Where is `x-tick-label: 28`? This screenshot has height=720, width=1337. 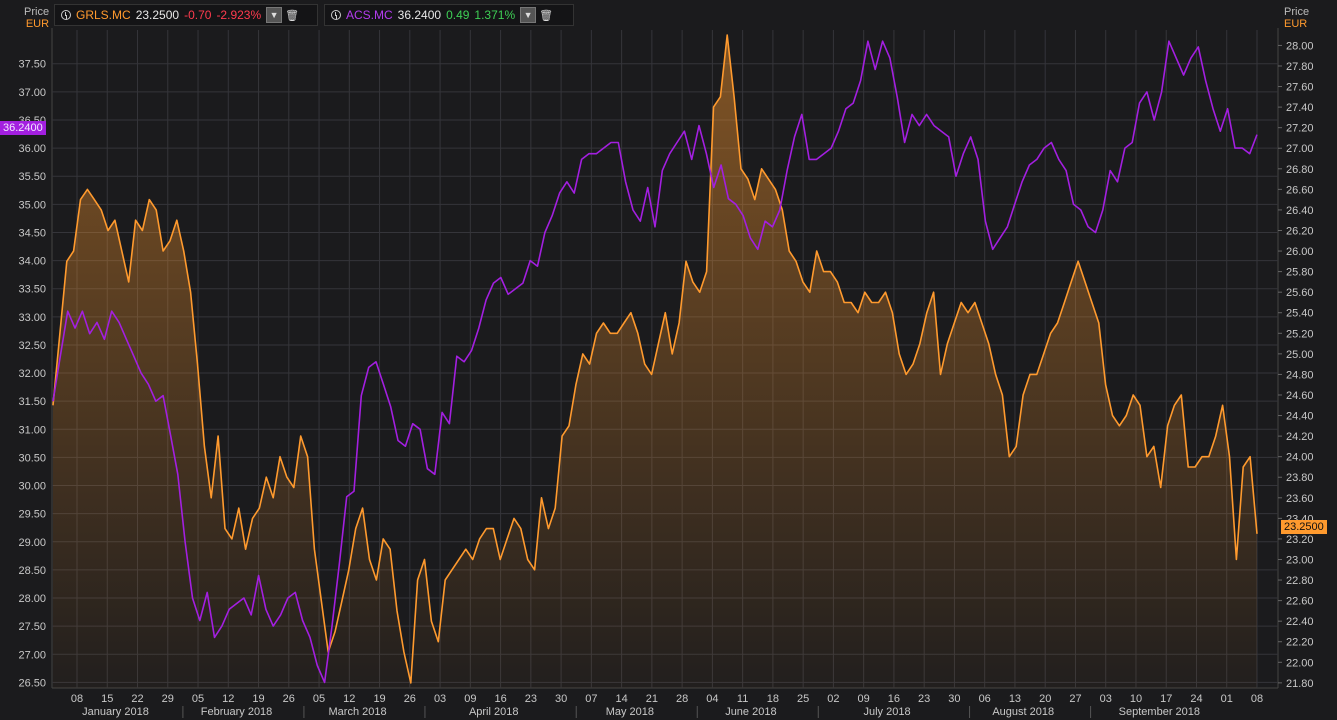
x-tick-label: 28 is located at coordinates (682, 699).